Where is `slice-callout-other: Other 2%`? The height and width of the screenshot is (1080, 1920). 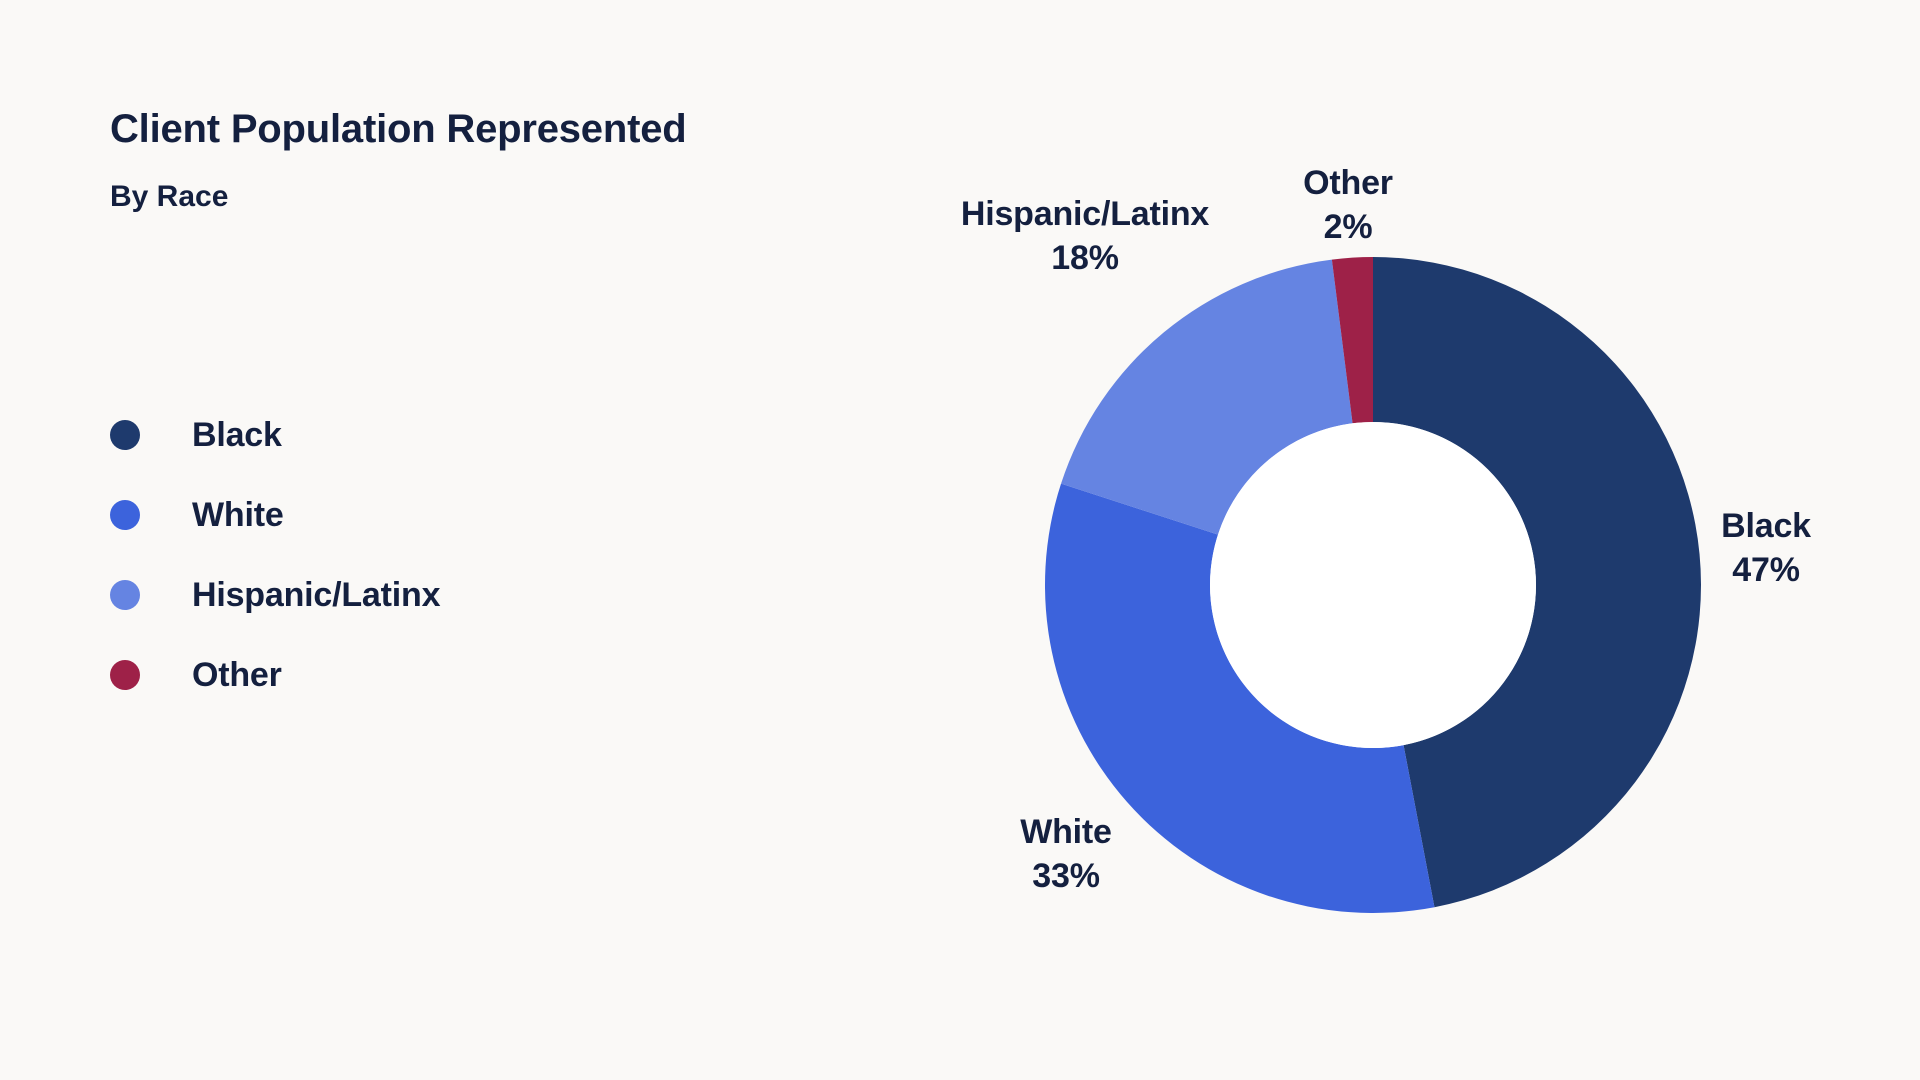 slice-callout-other: Other 2% is located at coordinates (1348, 205).